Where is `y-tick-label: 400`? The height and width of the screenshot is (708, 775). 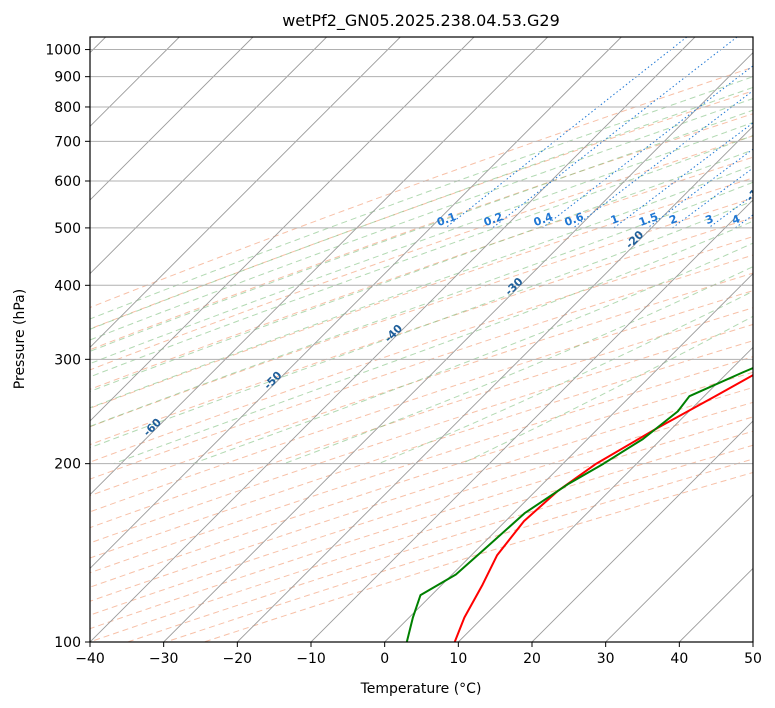 y-tick-label: 400 is located at coordinates (67, 286).